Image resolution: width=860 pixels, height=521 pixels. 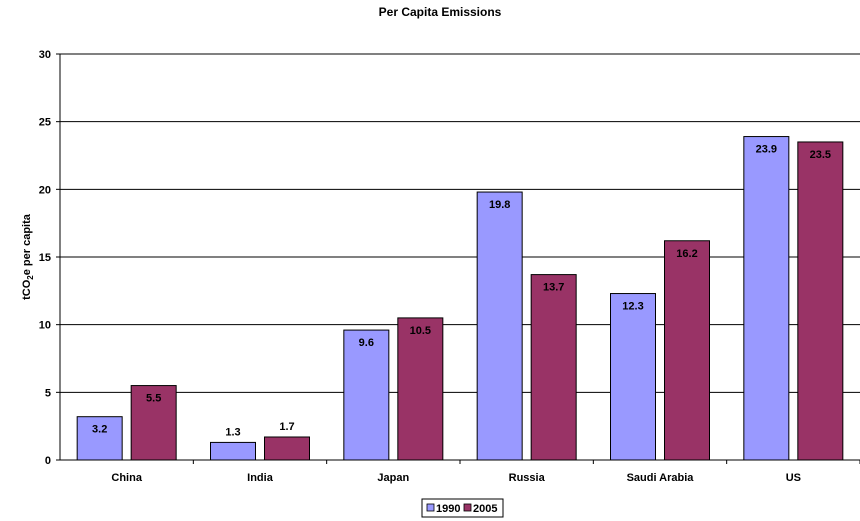 I want to click on legend: 1990 2005, so click(x=462, y=508).